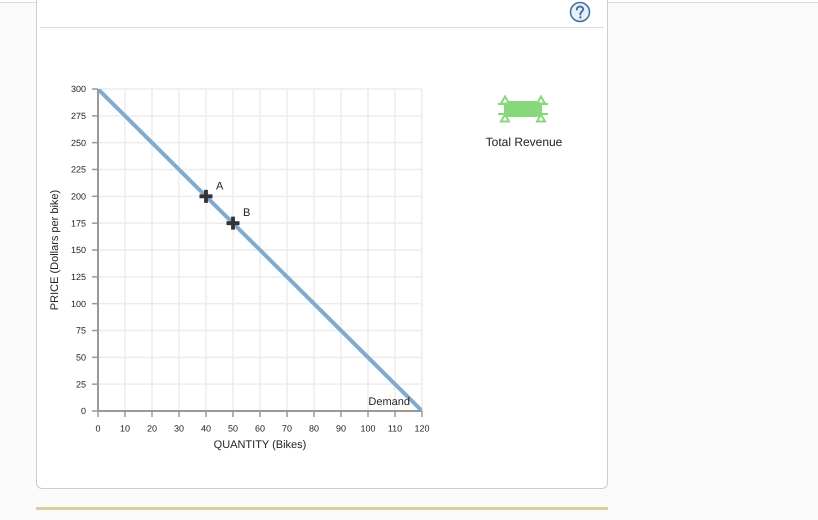 The image size is (818, 520). Describe the element at coordinates (78, 277) in the screenshot. I see `y-tick-label: 125` at that location.